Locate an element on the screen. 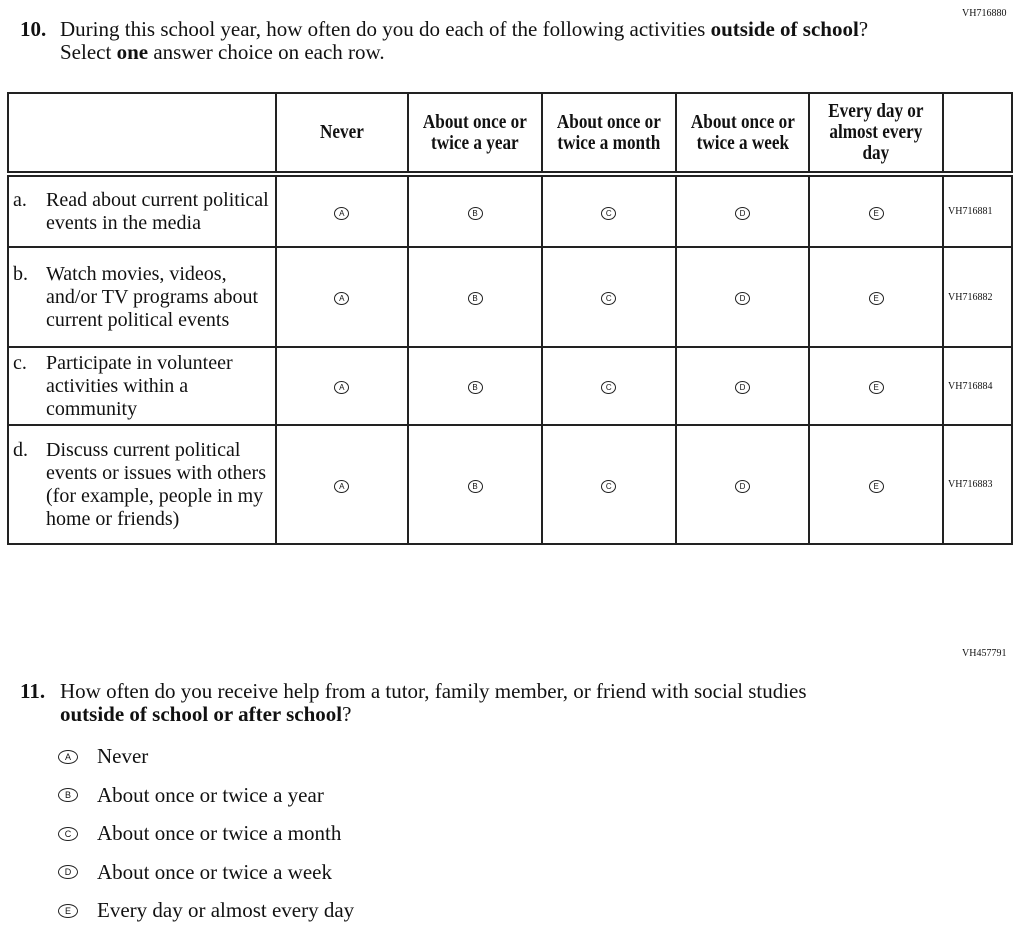 The width and height of the screenshot is (1023, 931). answer-option: E Every day or almost every day is located at coordinates (206, 910).